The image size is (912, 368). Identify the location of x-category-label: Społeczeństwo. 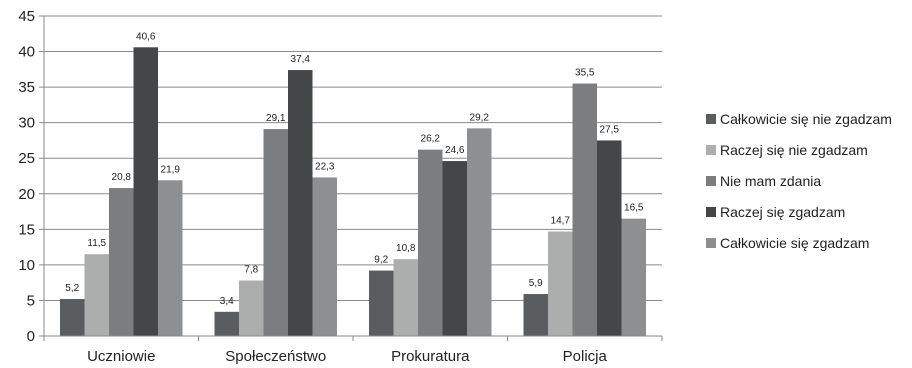
(275, 356).